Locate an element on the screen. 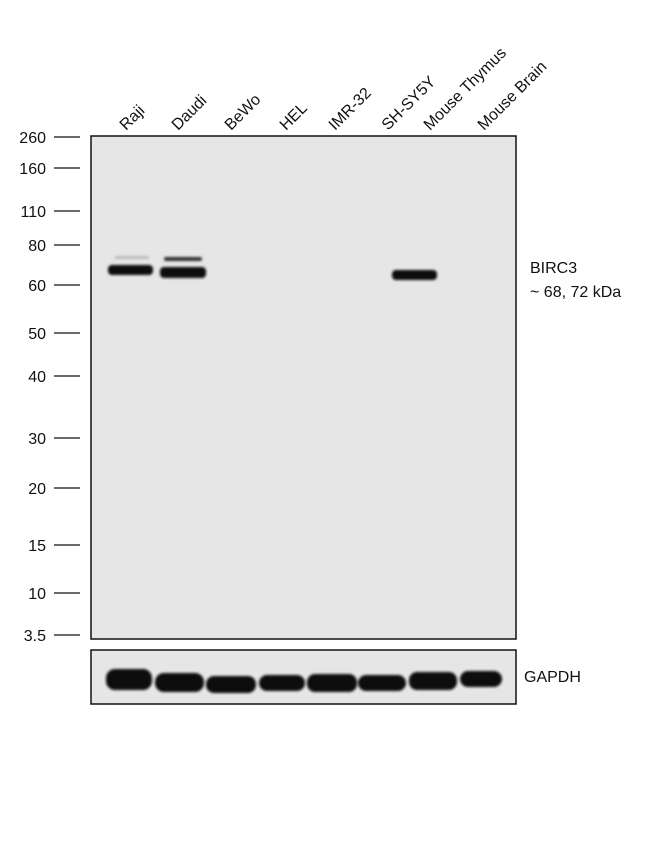  marker-label: 15 is located at coordinates (37, 546).